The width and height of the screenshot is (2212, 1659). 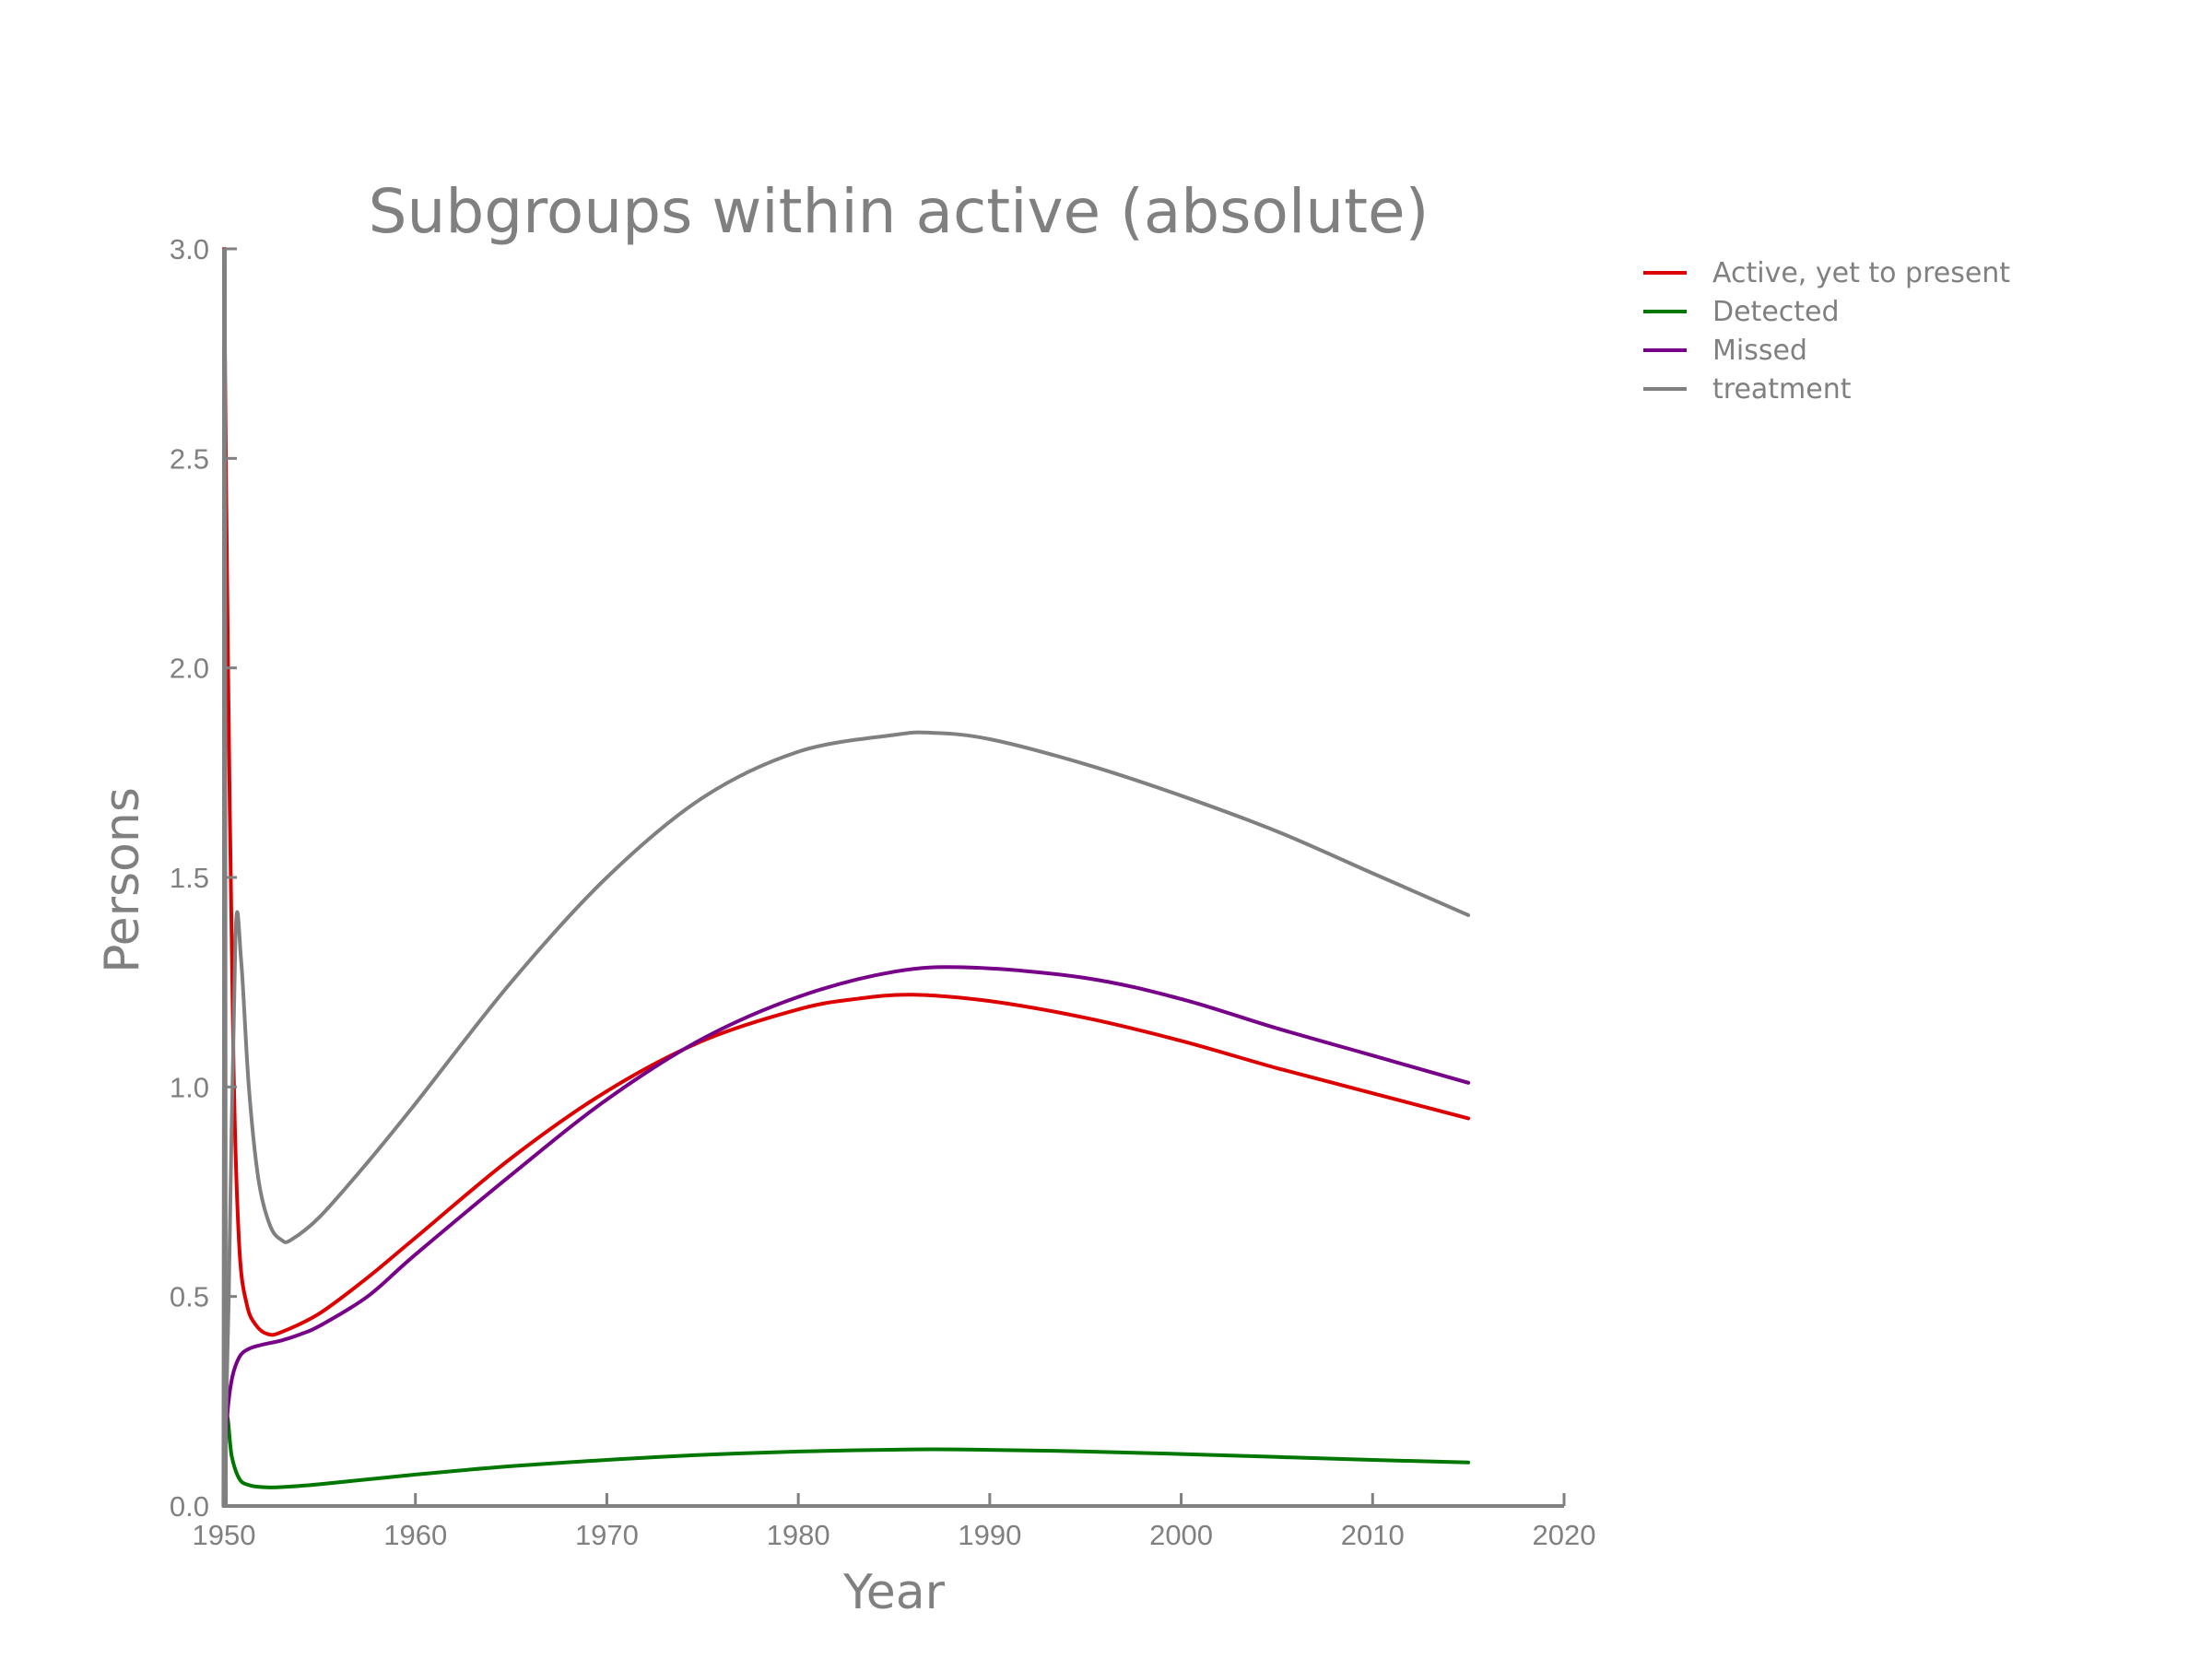 I want to click on chart-title: Subgroups within active (absolute), so click(x=899, y=211).